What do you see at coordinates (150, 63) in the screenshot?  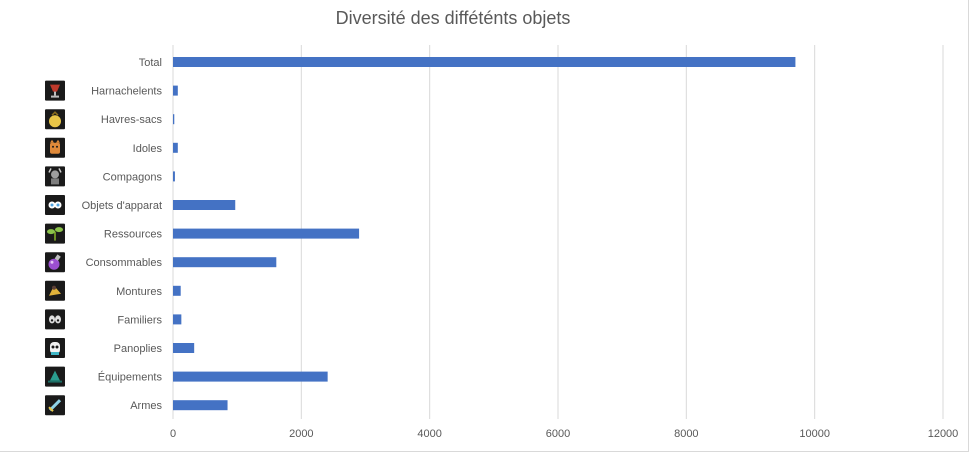 I see `category-label: Total` at bounding box center [150, 63].